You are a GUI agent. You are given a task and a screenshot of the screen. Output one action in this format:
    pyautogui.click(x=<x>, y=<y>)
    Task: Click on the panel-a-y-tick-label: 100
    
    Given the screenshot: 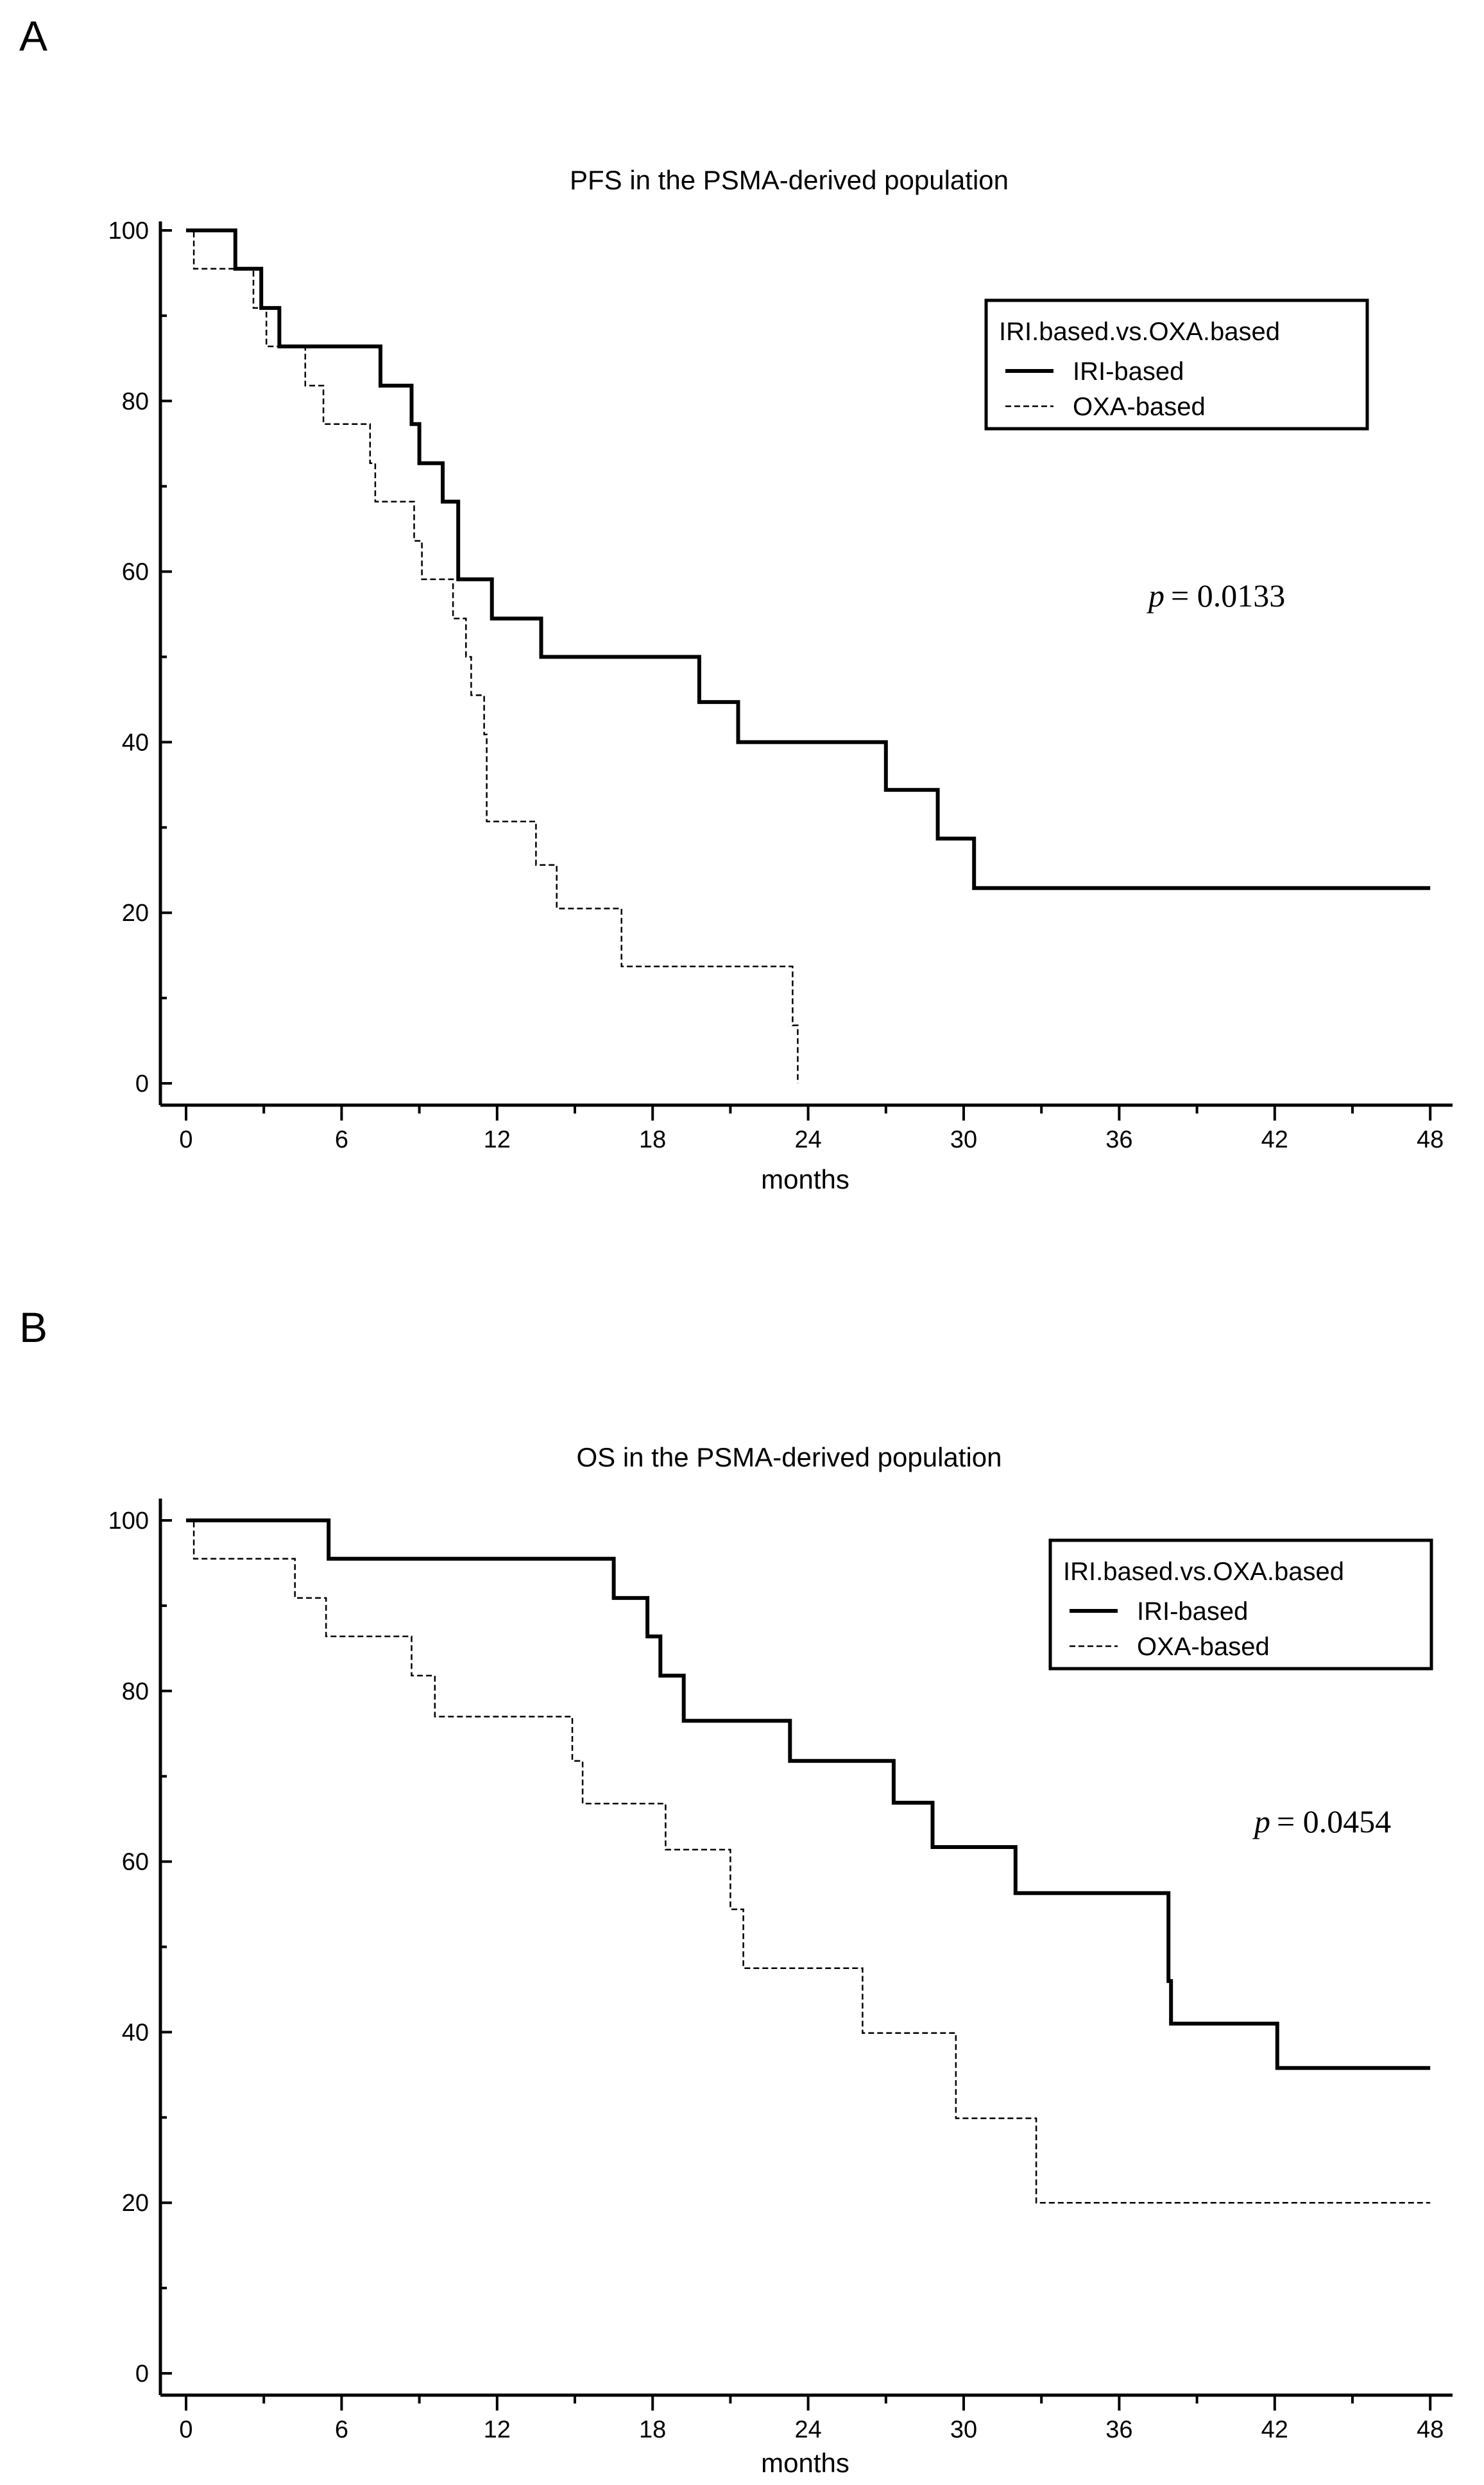 What is the action you would take?
    pyautogui.click(x=128, y=231)
    